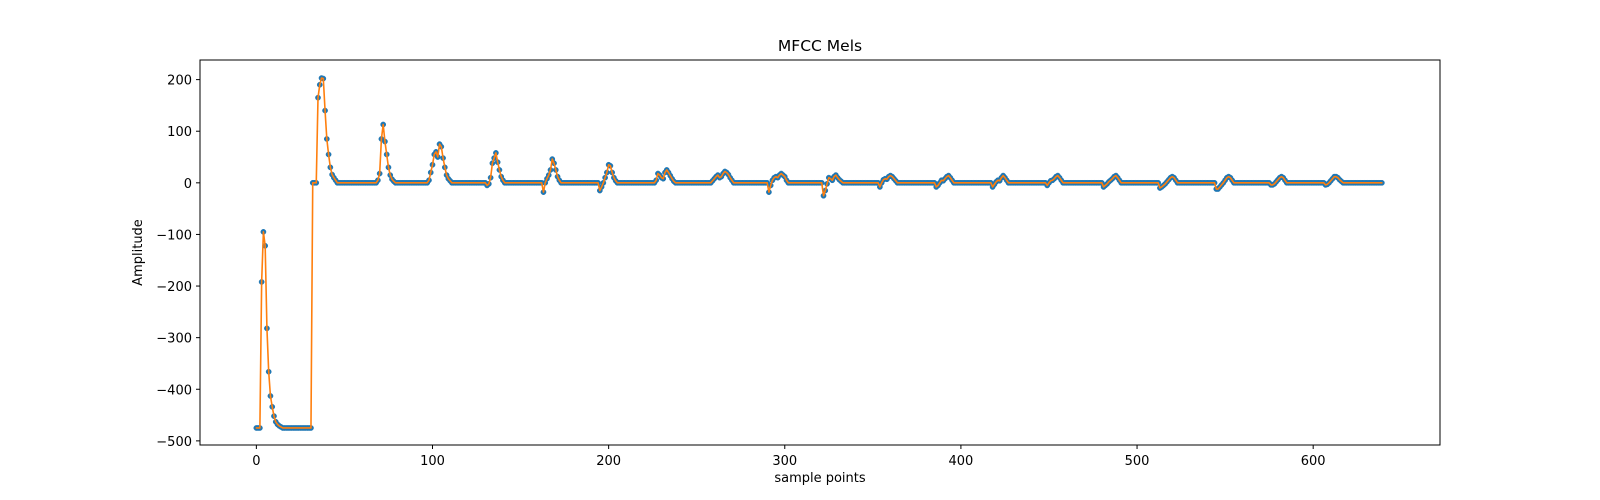 The image size is (1600, 500). I want to click on y-tick-label: −400, so click(174, 390).